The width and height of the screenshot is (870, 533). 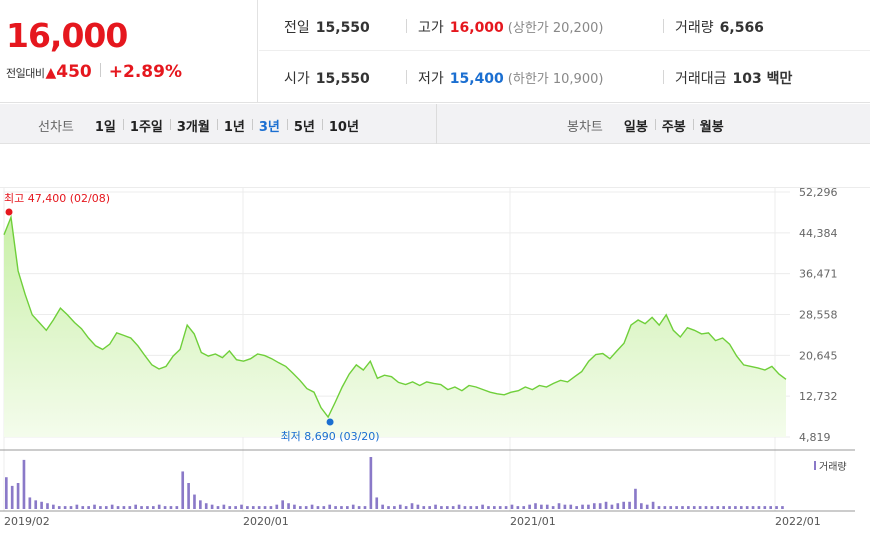 What do you see at coordinates (711, 125) in the screenshot?
I see `candle-monthly: 월봉` at bounding box center [711, 125].